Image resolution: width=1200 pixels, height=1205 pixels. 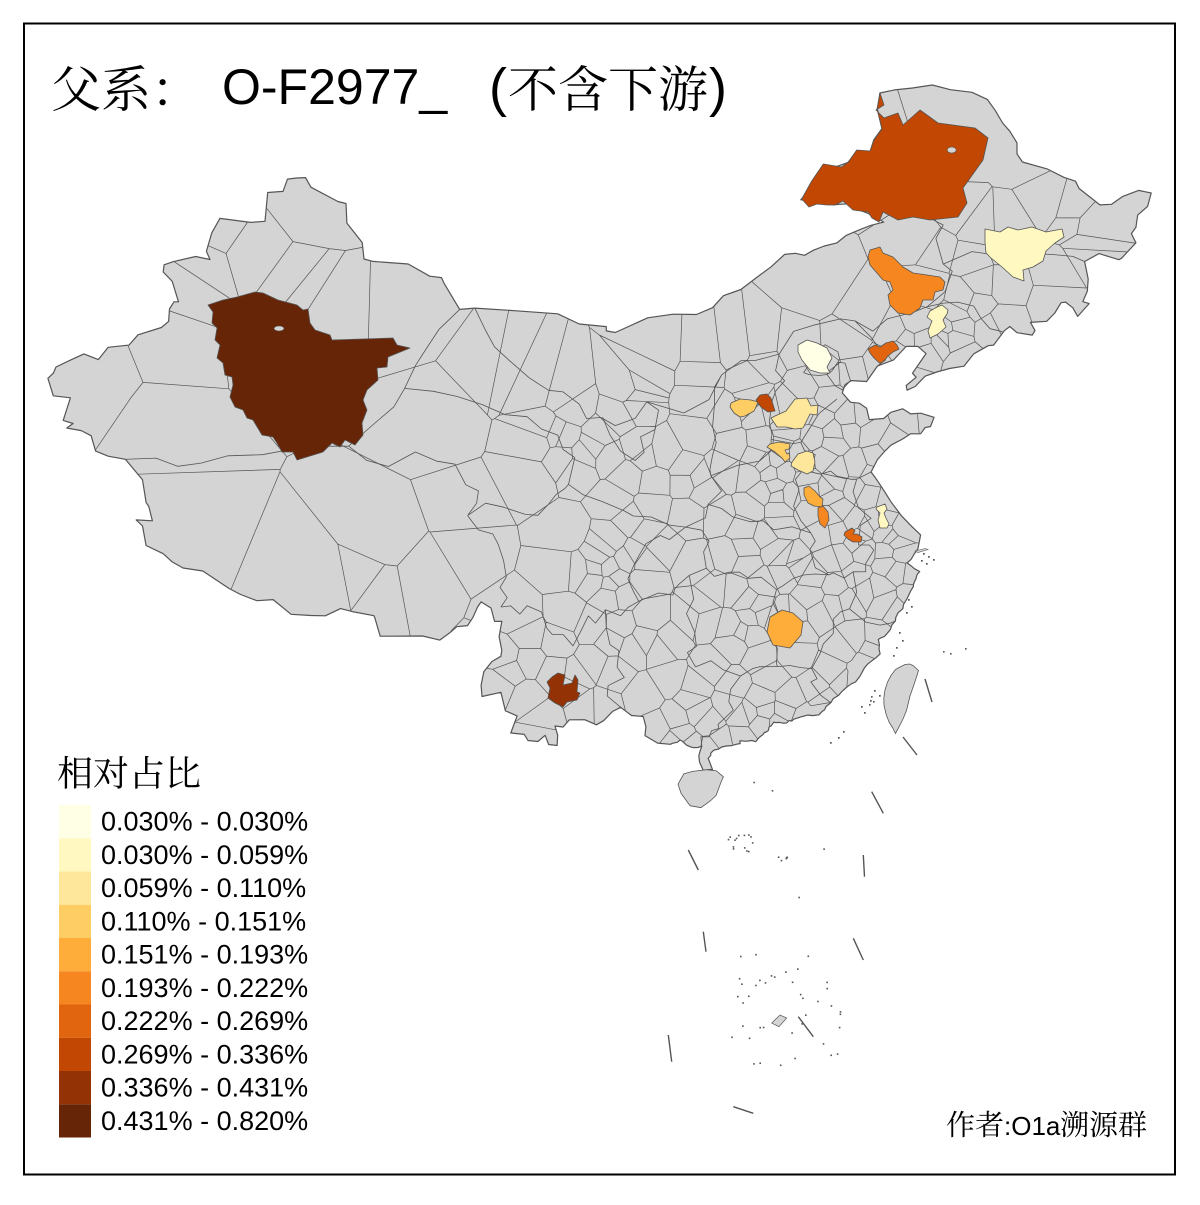 What do you see at coordinates (1032, 1126) in the screenshot?
I see `svg-text: :O1a` at bounding box center [1032, 1126].